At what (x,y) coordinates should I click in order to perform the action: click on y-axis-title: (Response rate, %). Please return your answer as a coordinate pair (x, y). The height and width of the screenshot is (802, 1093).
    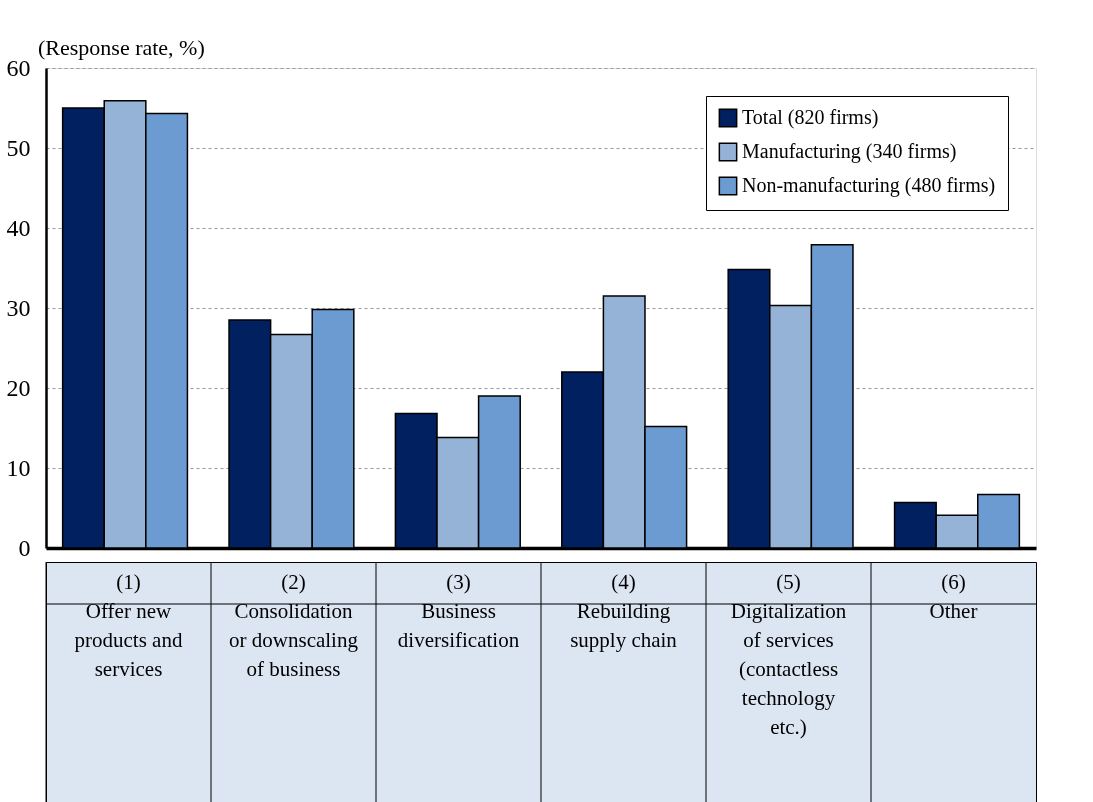
    Looking at the image, I should click on (121, 47).